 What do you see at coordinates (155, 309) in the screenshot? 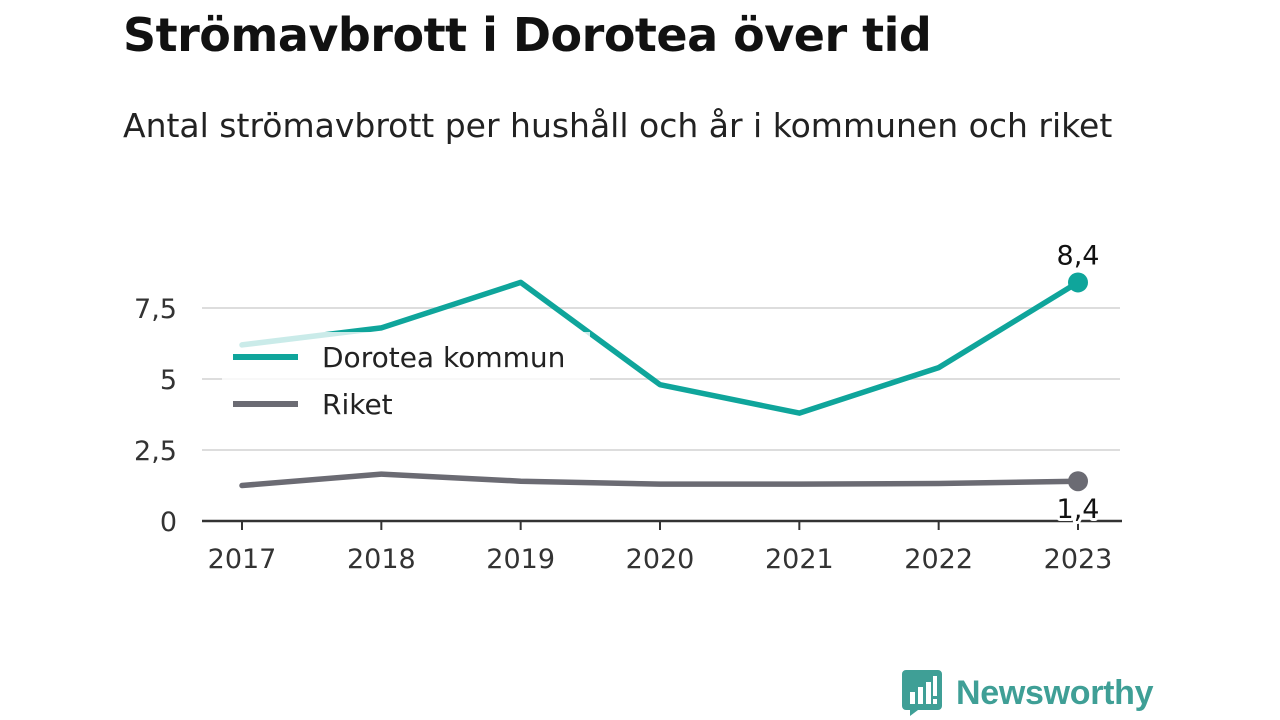
I see `y-tick-label: 7,5` at bounding box center [155, 309].